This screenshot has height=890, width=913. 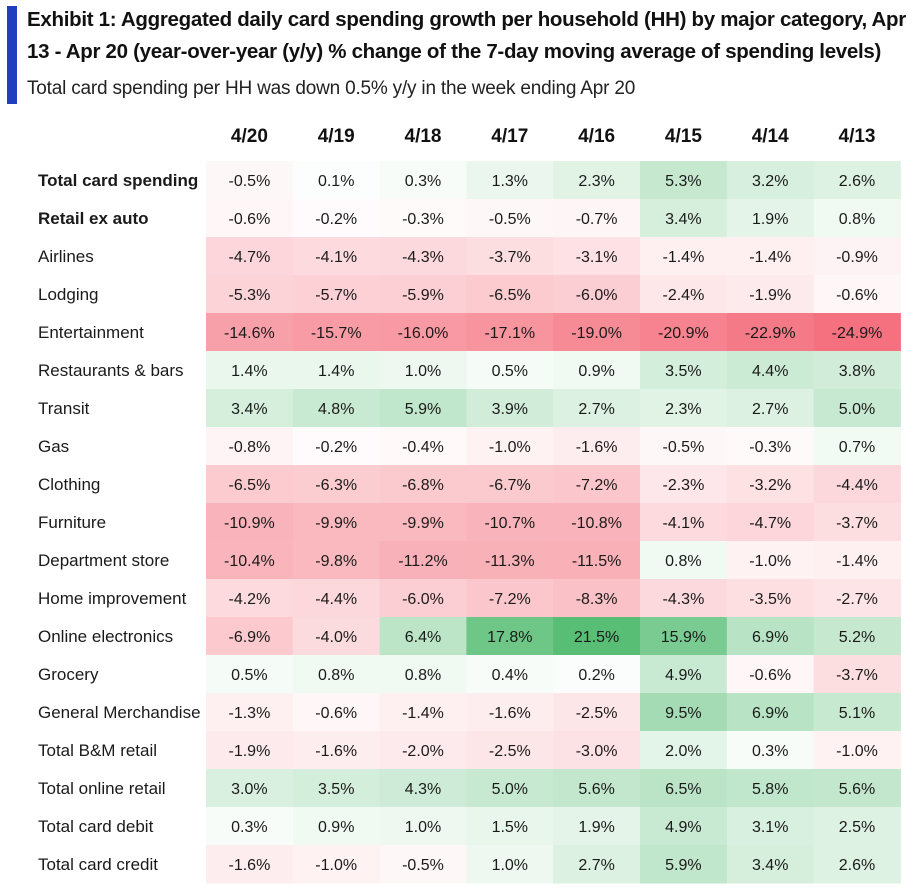 I want to click on cell-value: 17.8%, so click(x=509, y=637).